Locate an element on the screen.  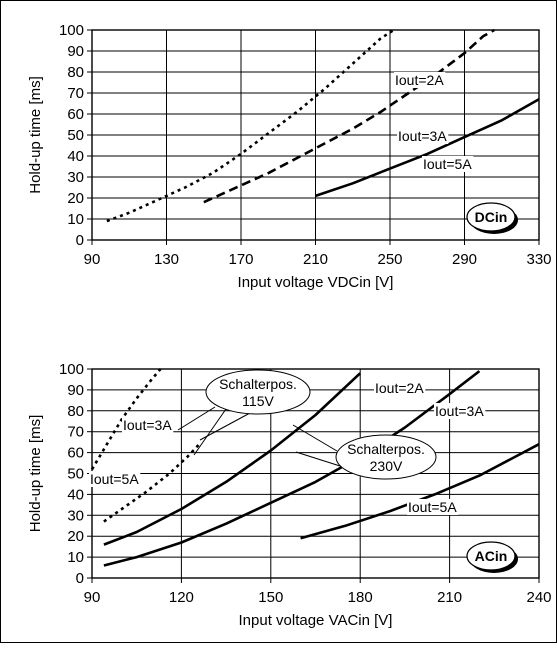
dc-badge: DCin is located at coordinates (492, 218).